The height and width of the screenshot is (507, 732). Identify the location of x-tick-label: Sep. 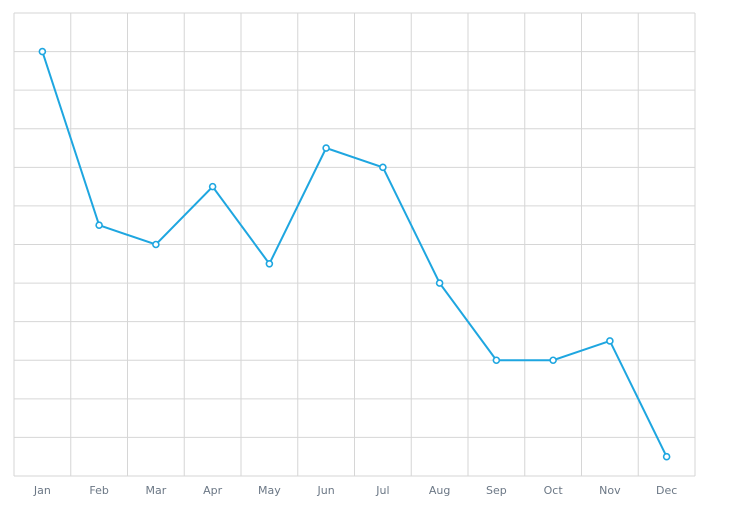
(496, 490).